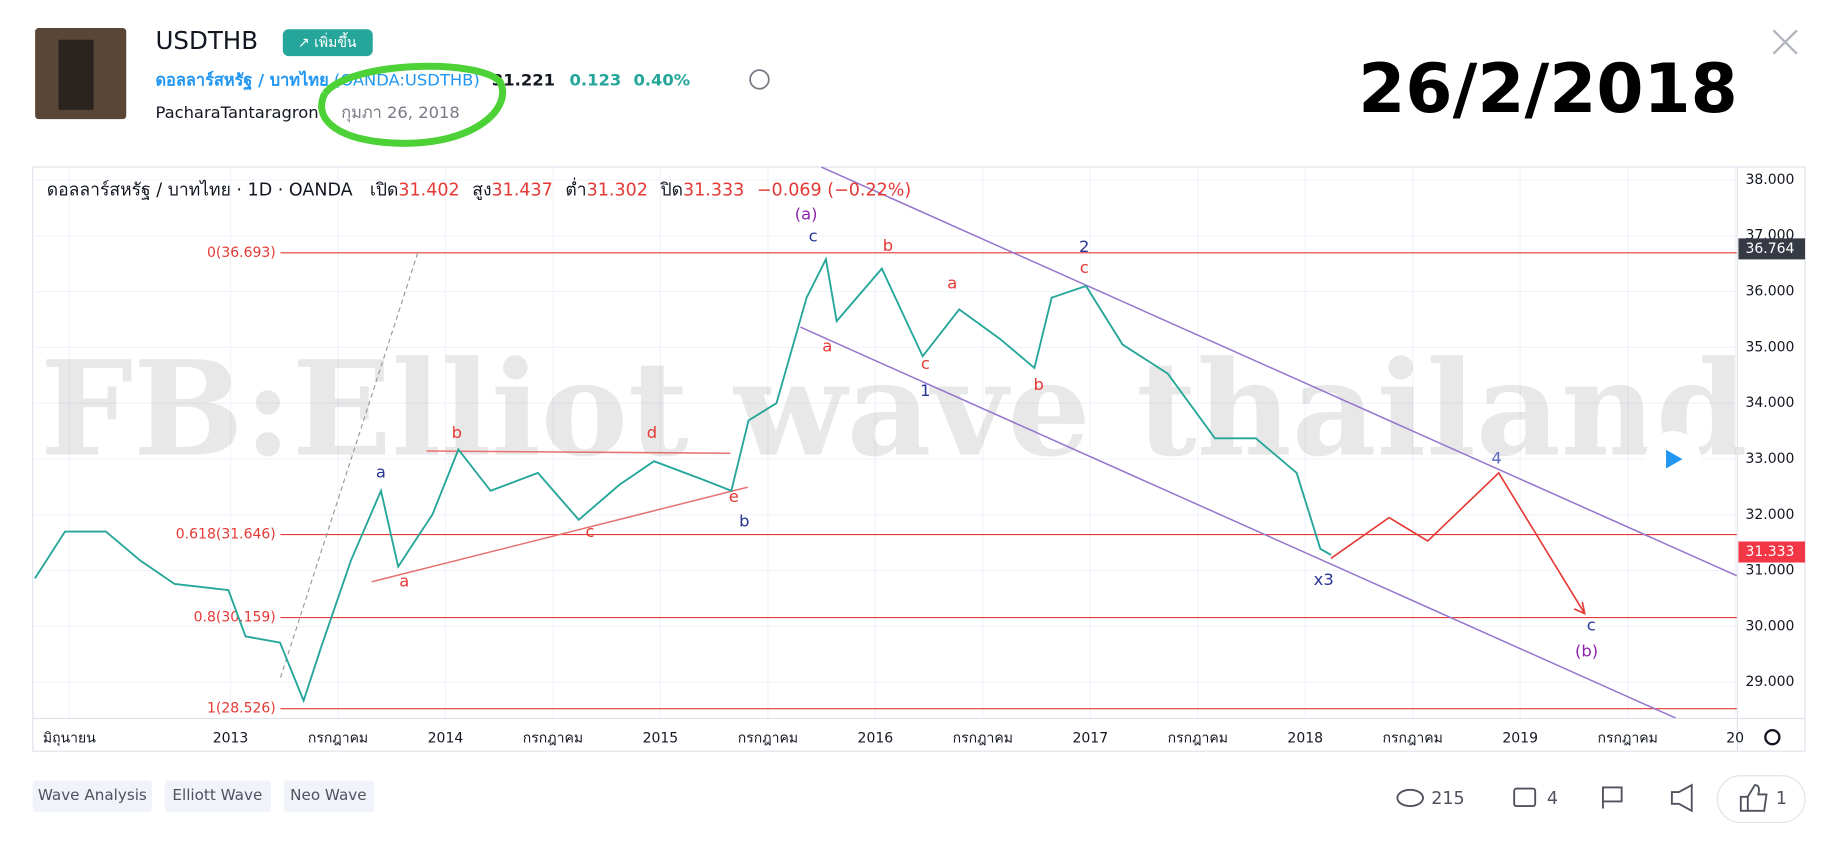  I want to click on likes-count: 1, so click(1781, 799).